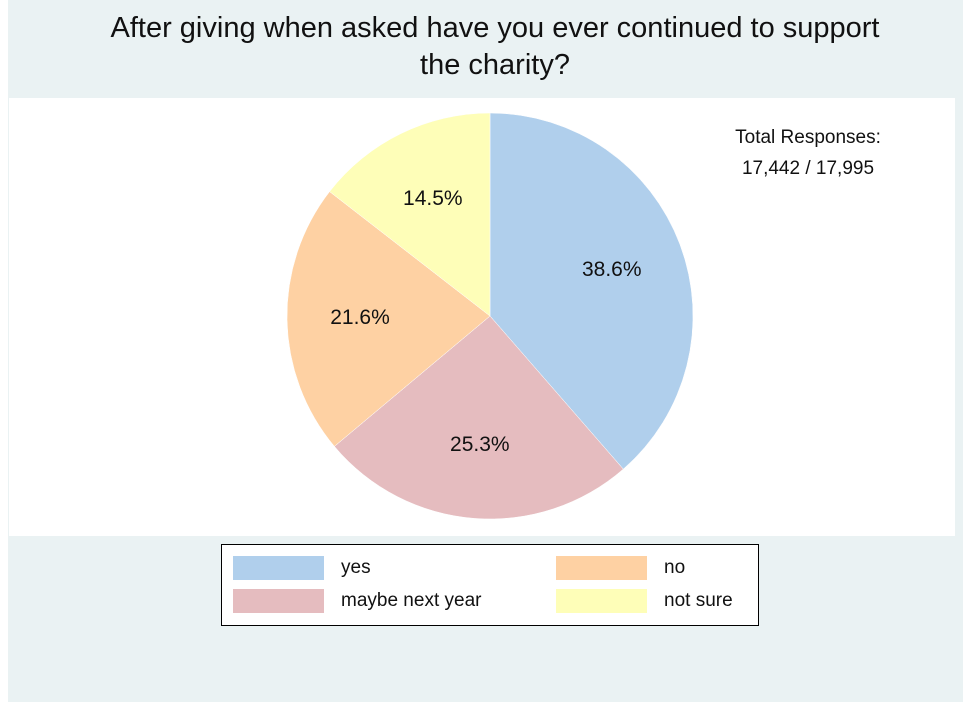  Describe the element at coordinates (591, 291) in the screenshot. I see `pie-slice-yes` at that location.